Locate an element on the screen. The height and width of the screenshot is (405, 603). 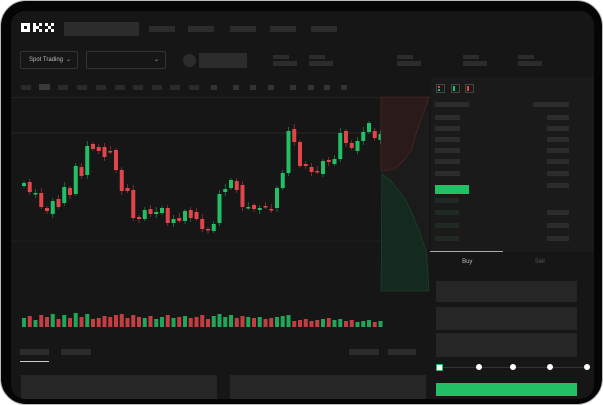
last-price is located at coordinates (452, 189).